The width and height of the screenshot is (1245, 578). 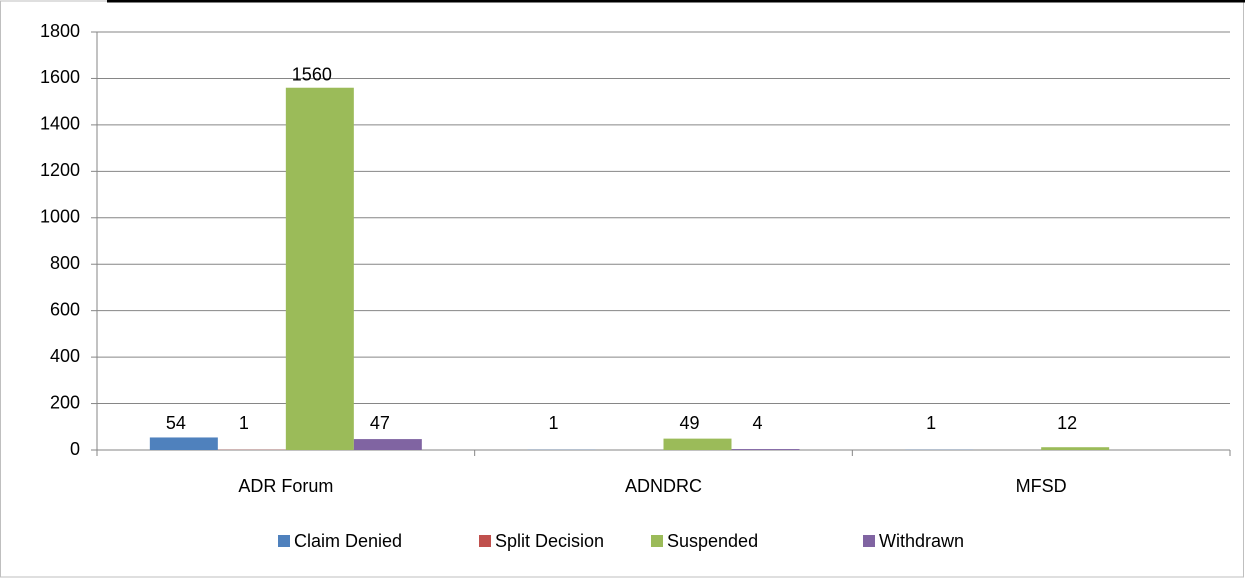 What do you see at coordinates (712, 541) in the screenshot?
I see `legend-label: Suspended` at bounding box center [712, 541].